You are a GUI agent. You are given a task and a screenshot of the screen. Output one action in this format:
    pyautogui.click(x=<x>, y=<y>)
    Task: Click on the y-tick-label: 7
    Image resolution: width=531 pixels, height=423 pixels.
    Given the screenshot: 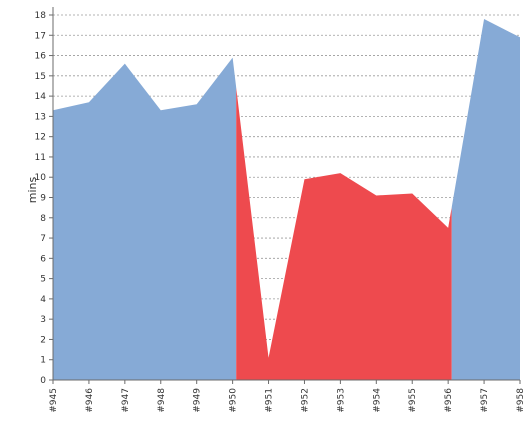 What is the action you would take?
    pyautogui.click(x=43, y=239)
    